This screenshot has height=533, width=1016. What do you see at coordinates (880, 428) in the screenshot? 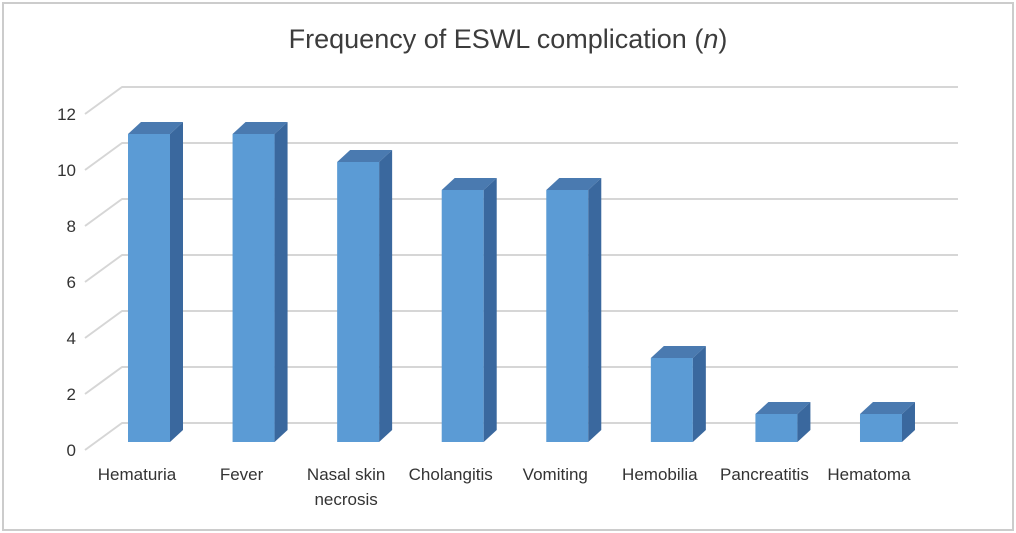
I see `bar-front-hematoma` at bounding box center [880, 428].